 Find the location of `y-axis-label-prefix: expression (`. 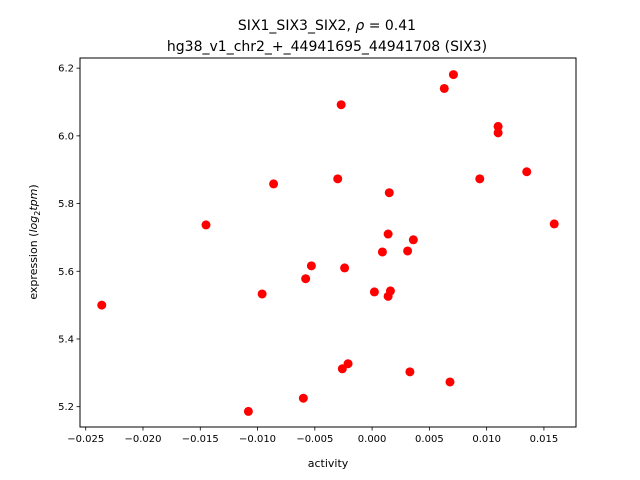

y-axis-label-prefix: expression ( is located at coordinates (33, 266).